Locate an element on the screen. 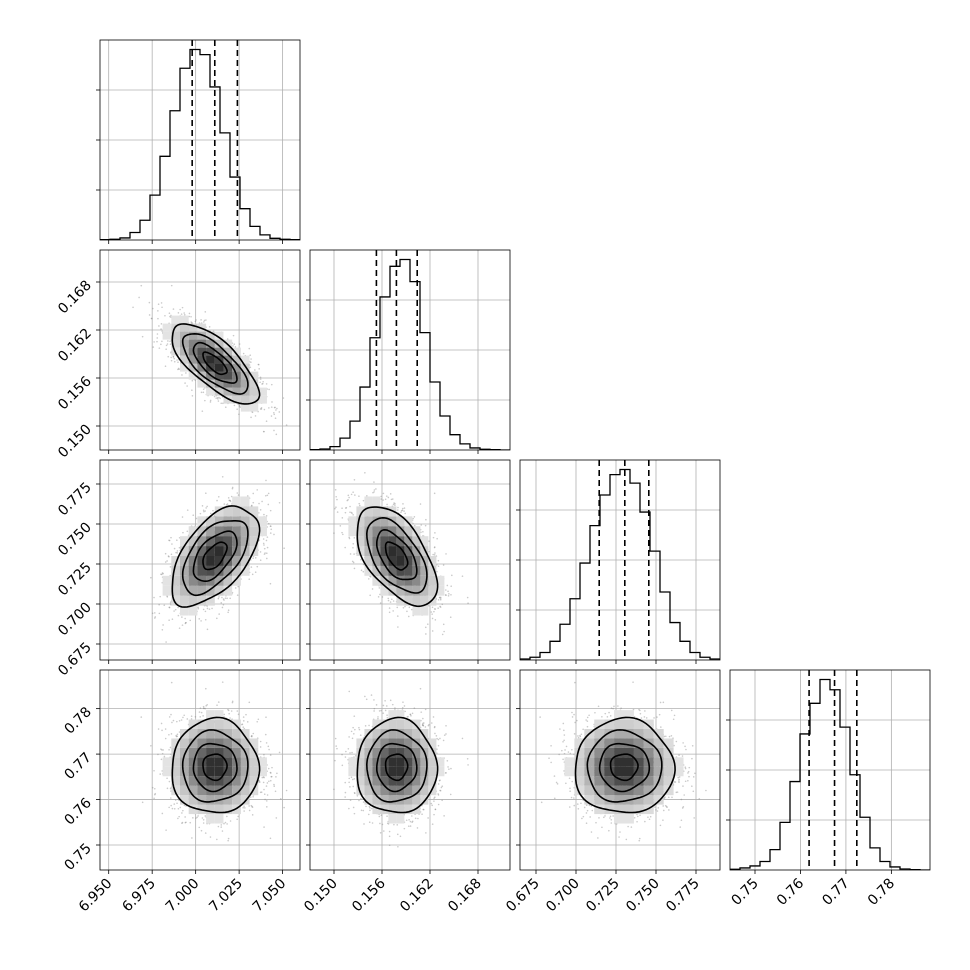 The width and height of the screenshot is (970, 970). histogram-step is located at coordinates (410, 354).